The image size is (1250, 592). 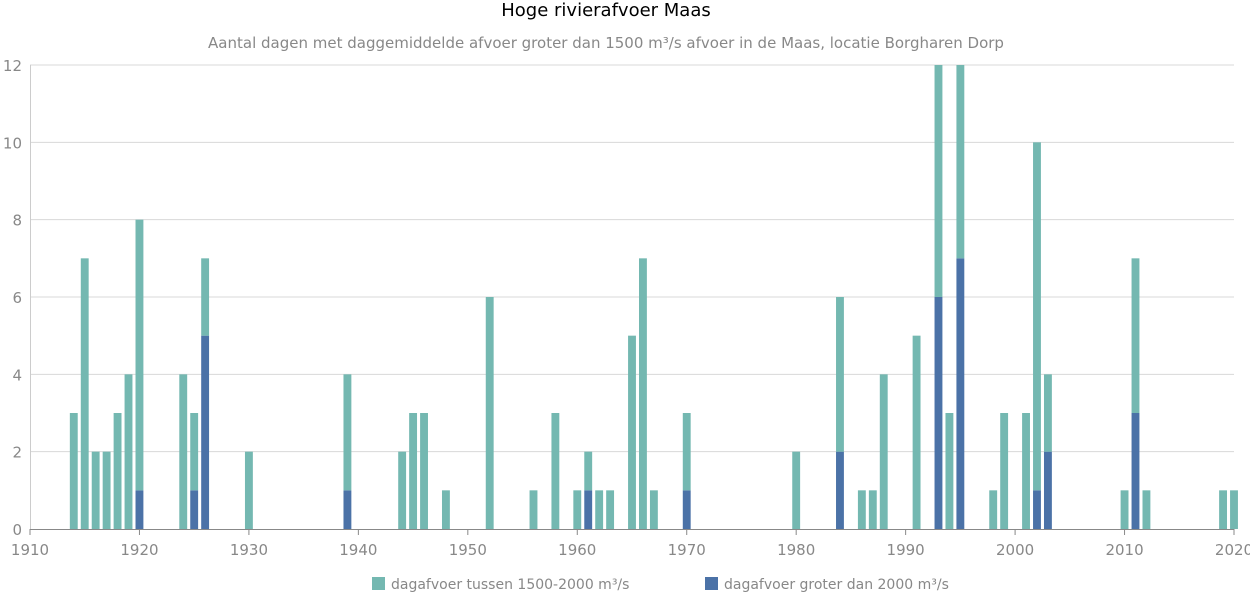 What do you see at coordinates (17, 530) in the screenshot?
I see `y-tick-label: 0` at bounding box center [17, 530].